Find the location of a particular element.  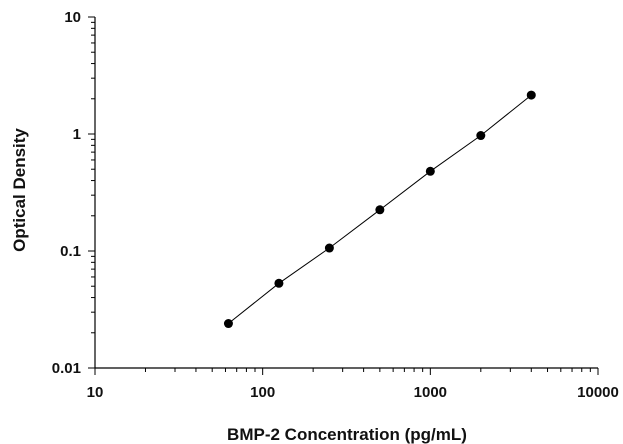

x-tick-label: 10000 is located at coordinates (598, 392).